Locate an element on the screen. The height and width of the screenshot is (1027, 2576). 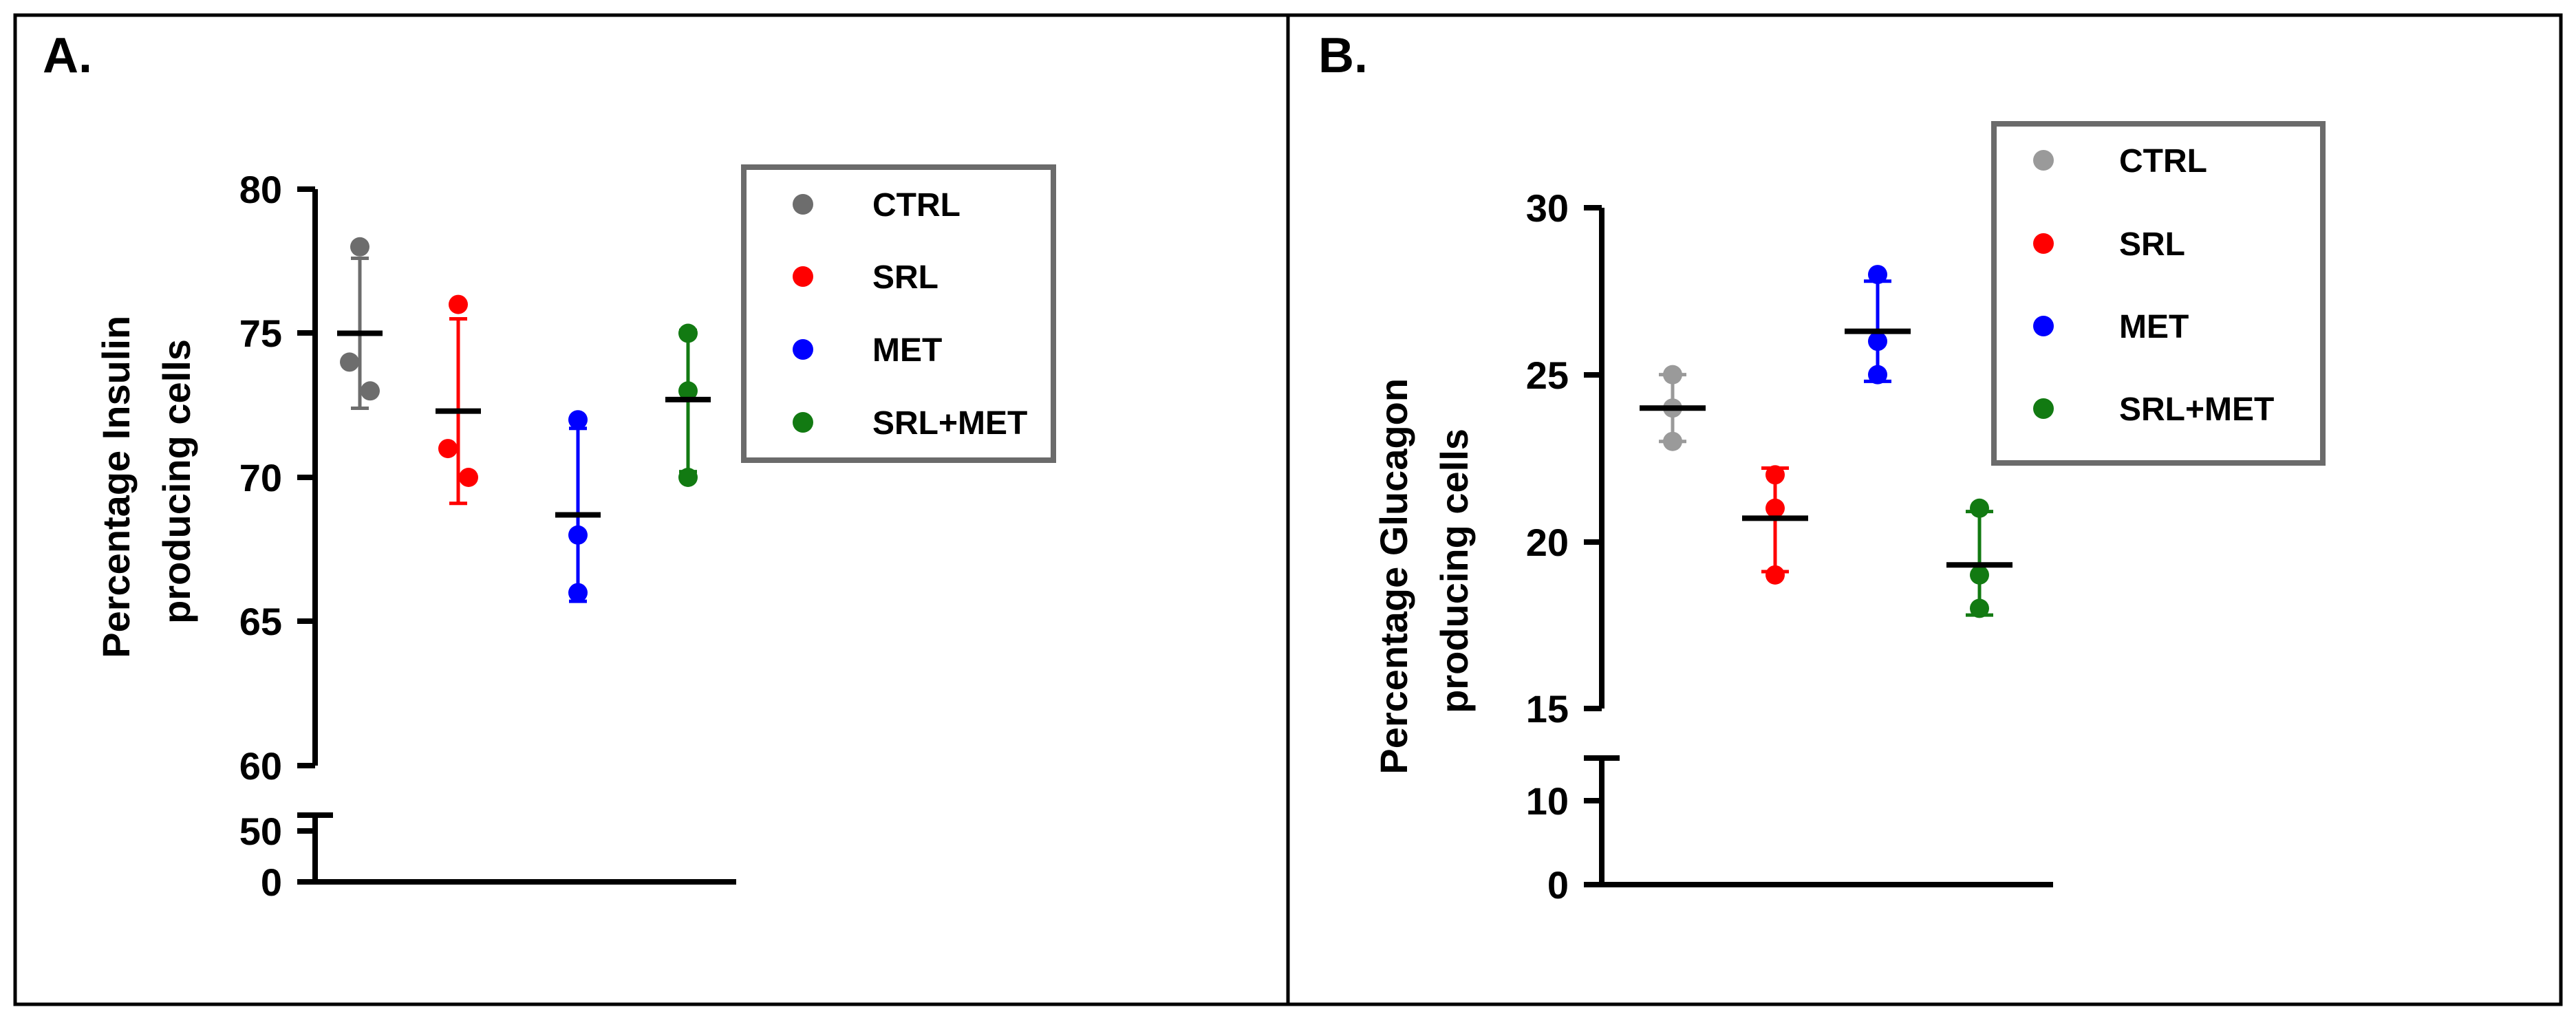
panel-b-tick-label: 30 is located at coordinates (1548, 208).